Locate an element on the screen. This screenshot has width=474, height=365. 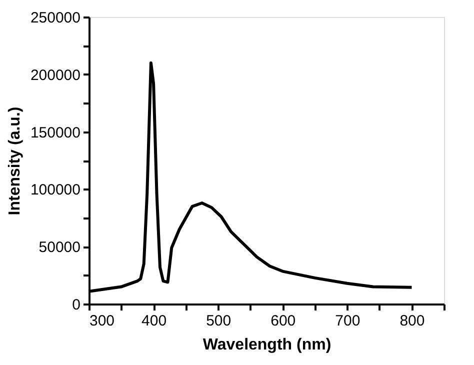
x-tick-label: 400 is located at coordinates (154, 321).